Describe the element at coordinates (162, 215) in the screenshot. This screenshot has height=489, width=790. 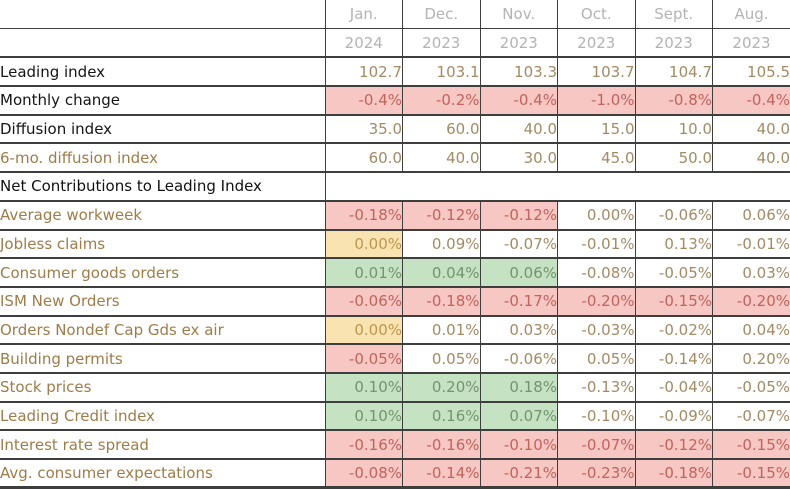
I see `row-label: Average workweek` at that location.